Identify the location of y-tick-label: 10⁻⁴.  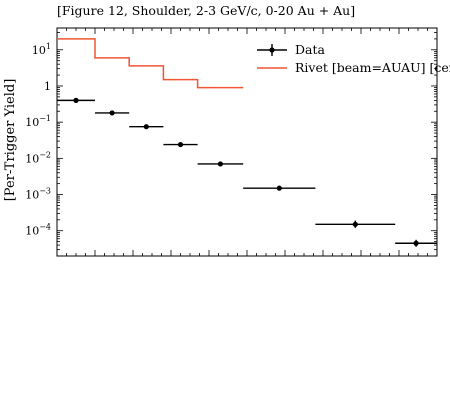
(38, 230).